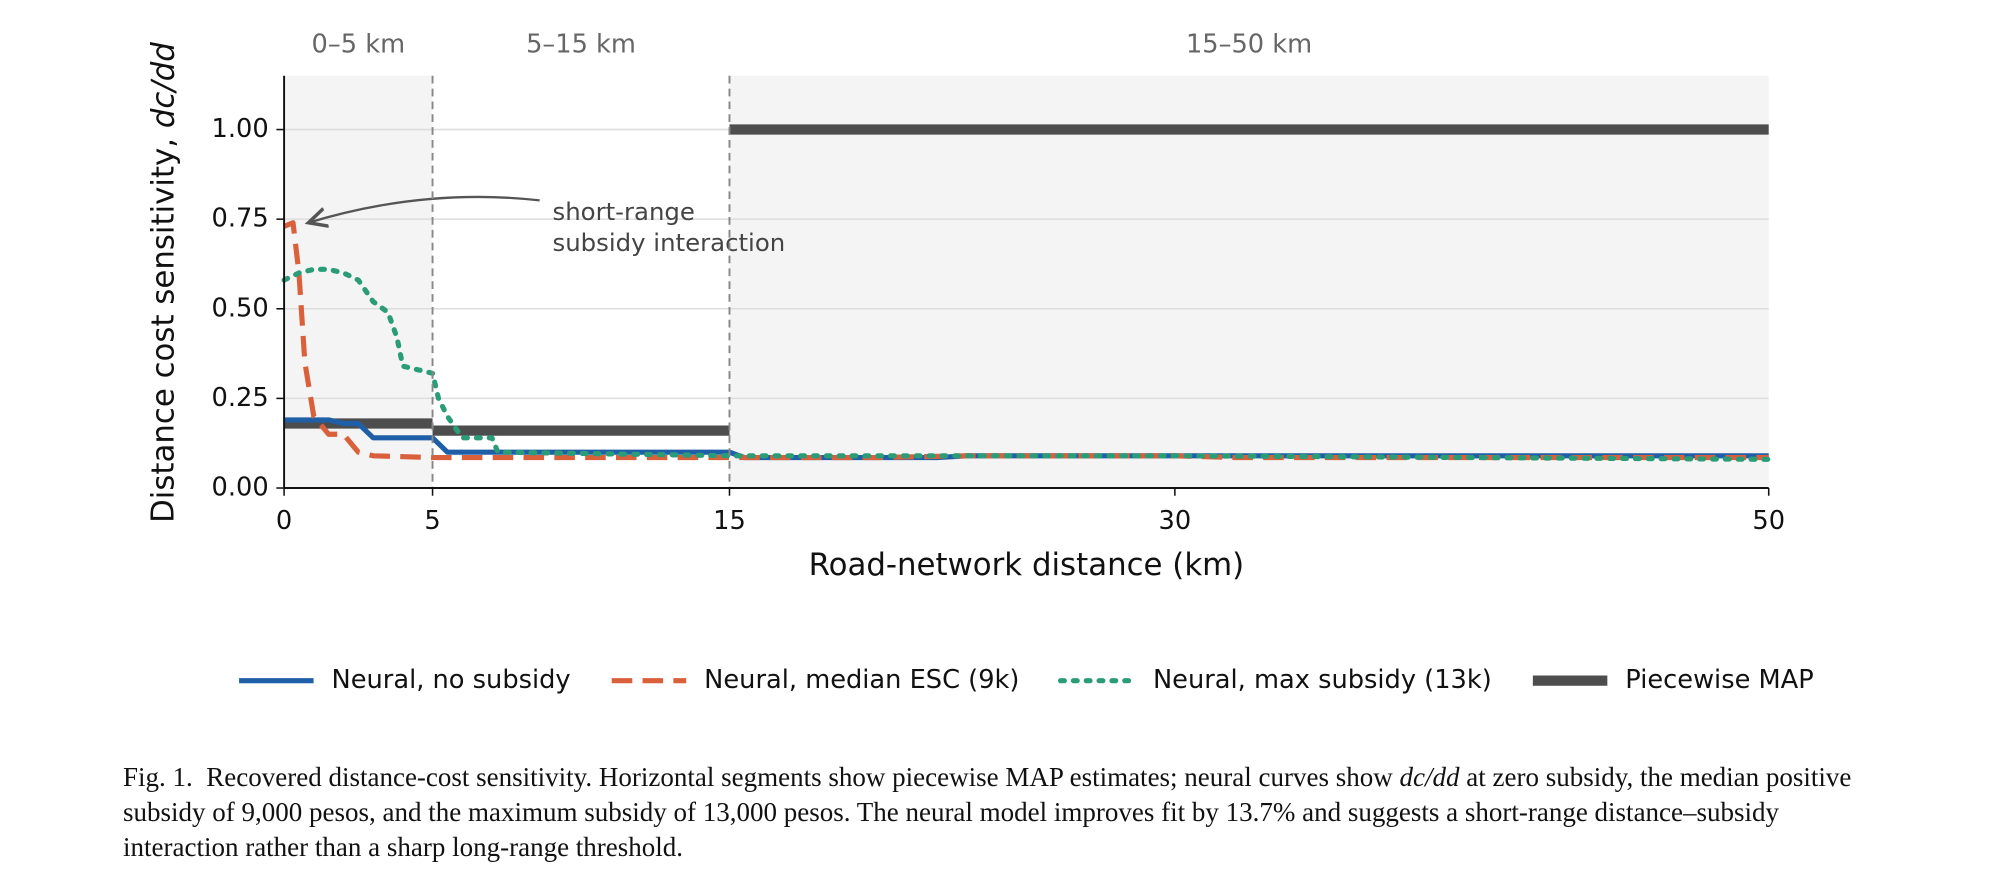 The height and width of the screenshot is (890, 2004). What do you see at coordinates (1322, 680) in the screenshot?
I see `legend-label: Neural, max subsidy (13k)` at bounding box center [1322, 680].